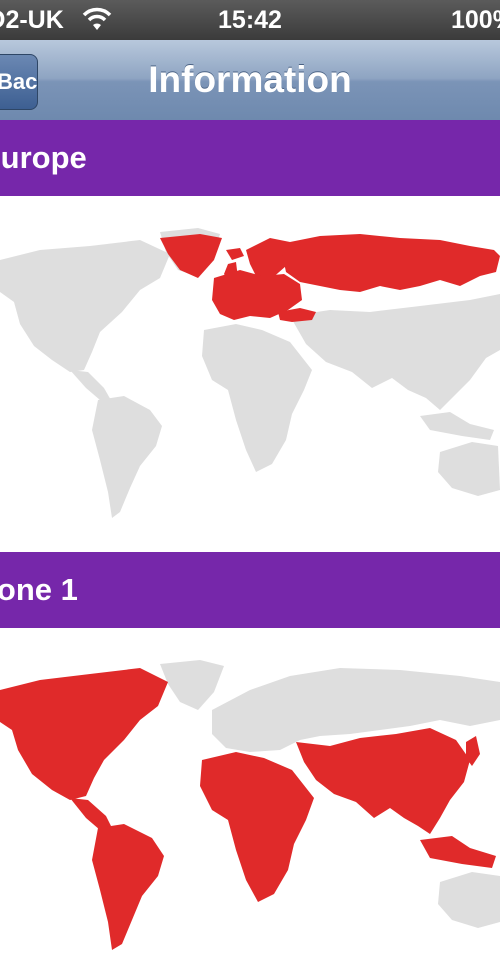 The image size is (500, 960). Describe the element at coordinates (128, 887) in the screenshot. I see `highlighted-south-america` at that location.